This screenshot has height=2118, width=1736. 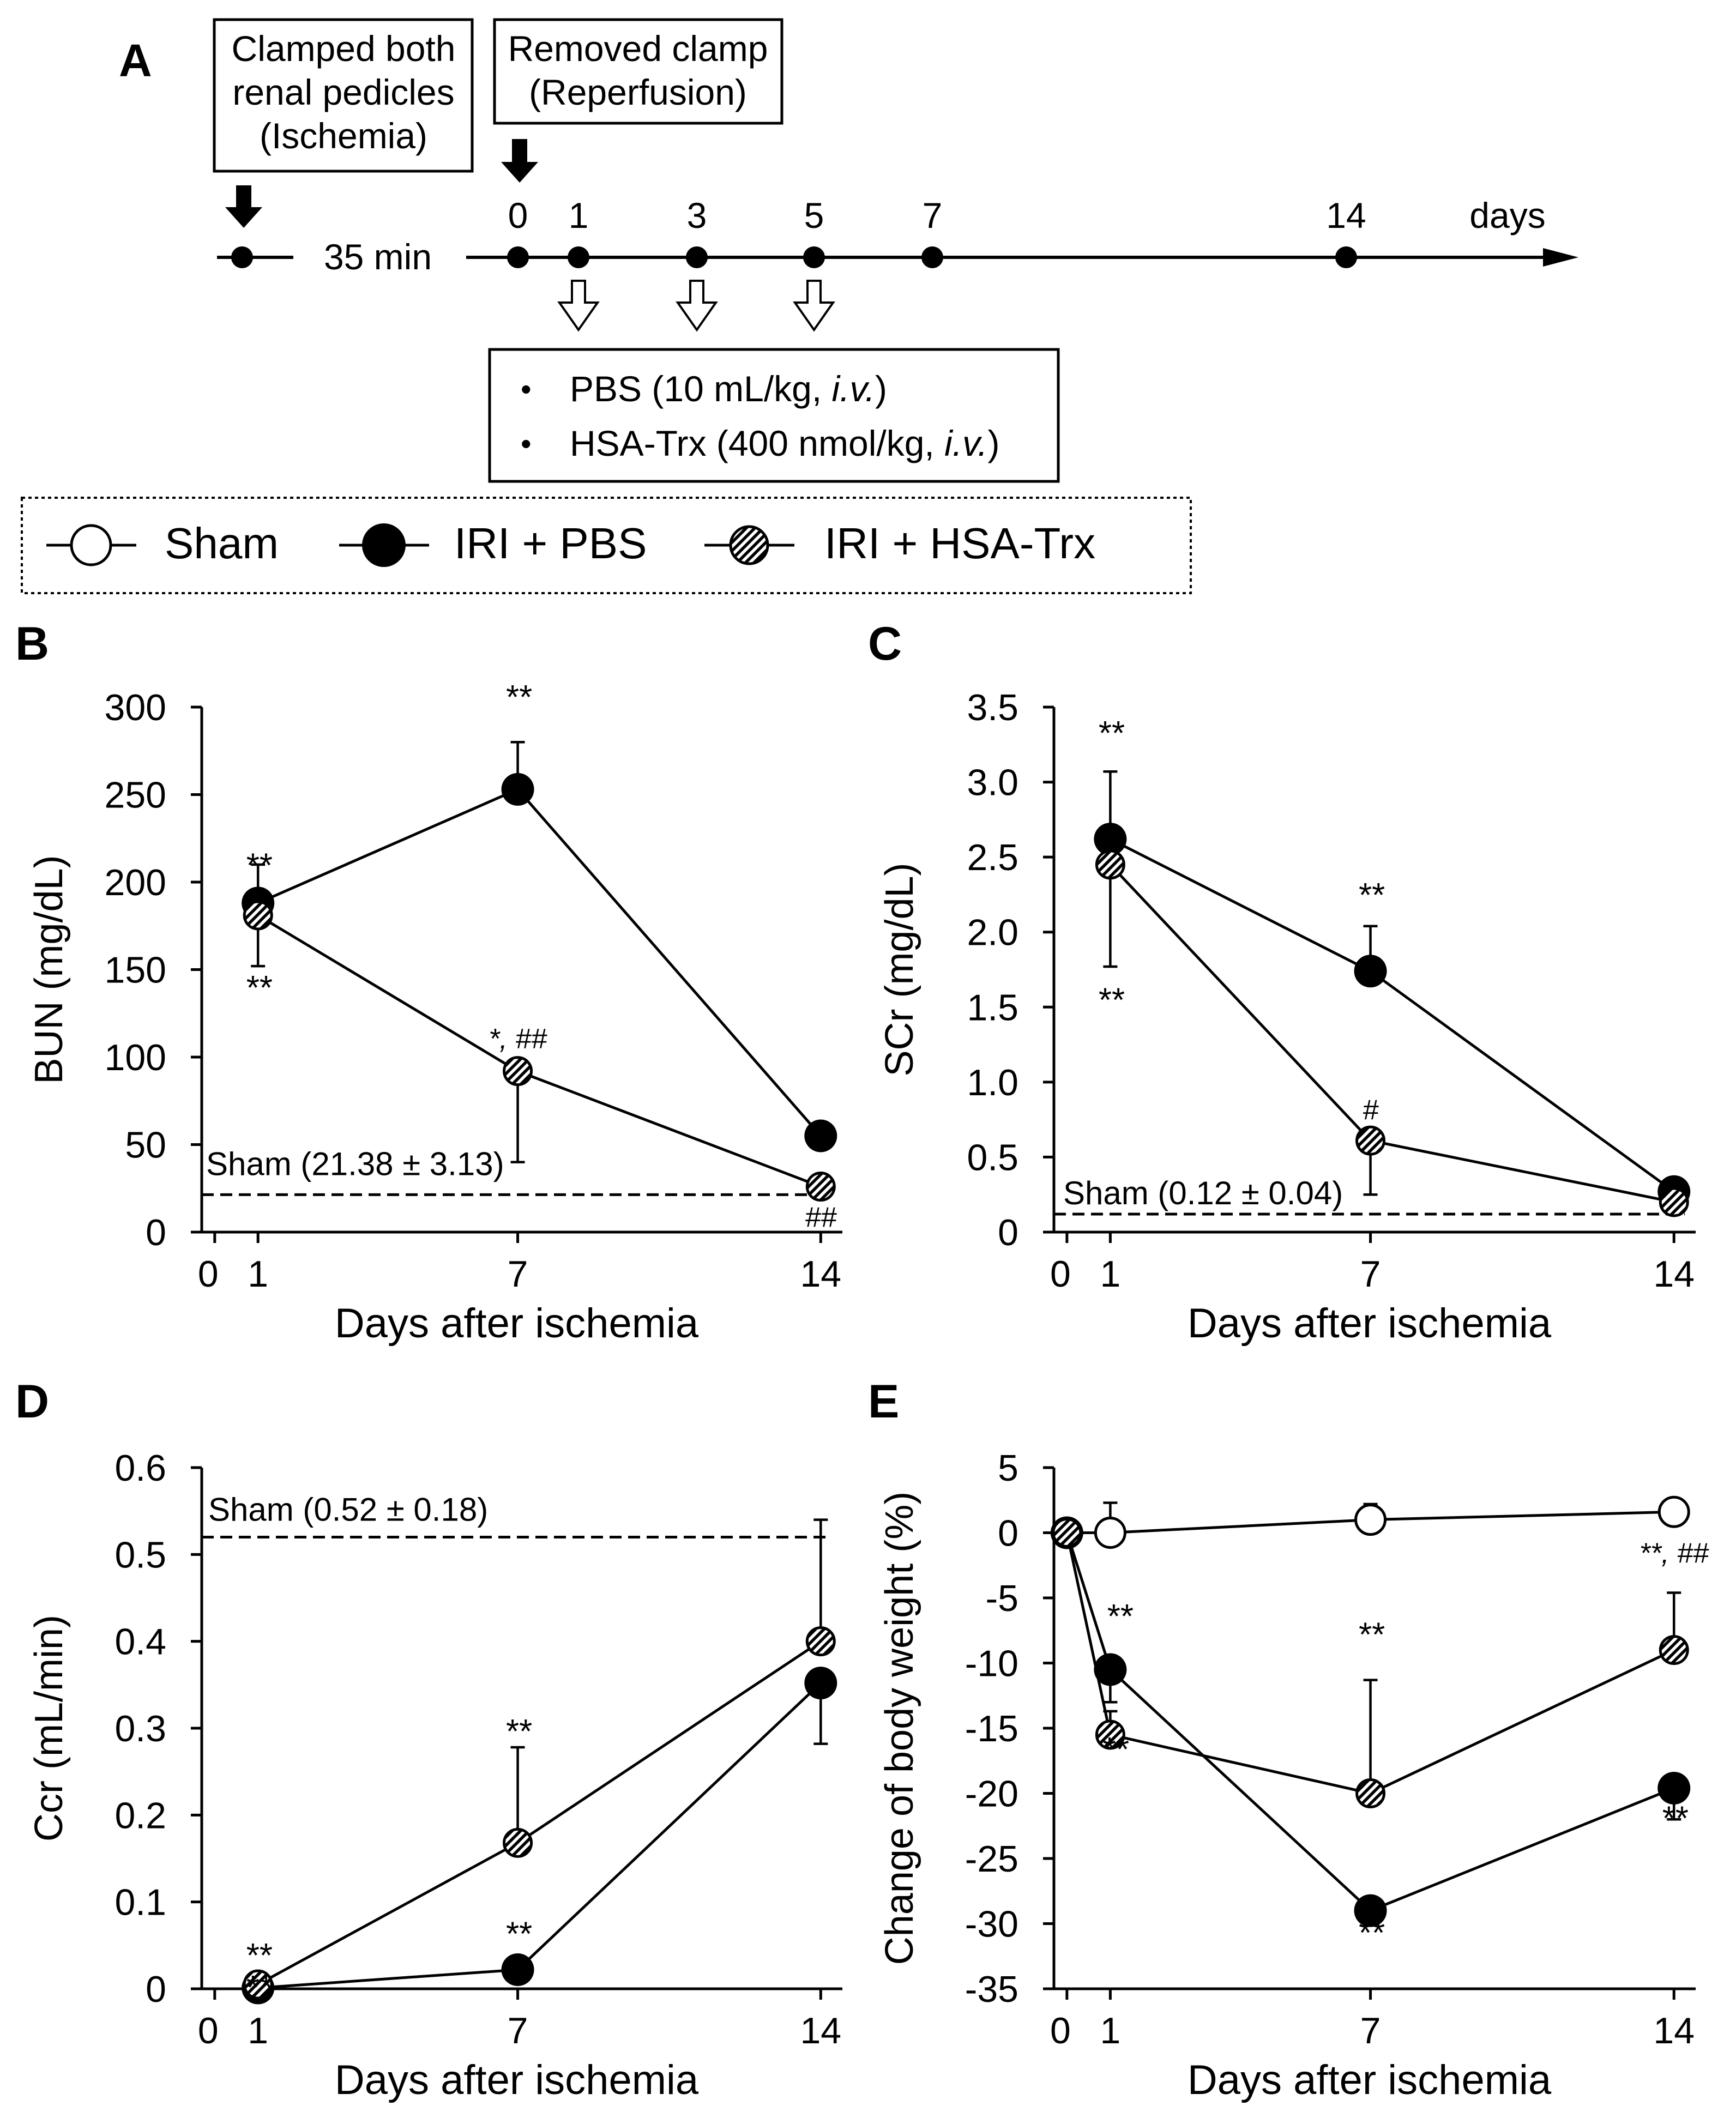 What do you see at coordinates (1203, 1193) in the screenshot?
I see `panel-c-sham-reference-label: Sham (0.12 ± 0.04)` at bounding box center [1203, 1193].